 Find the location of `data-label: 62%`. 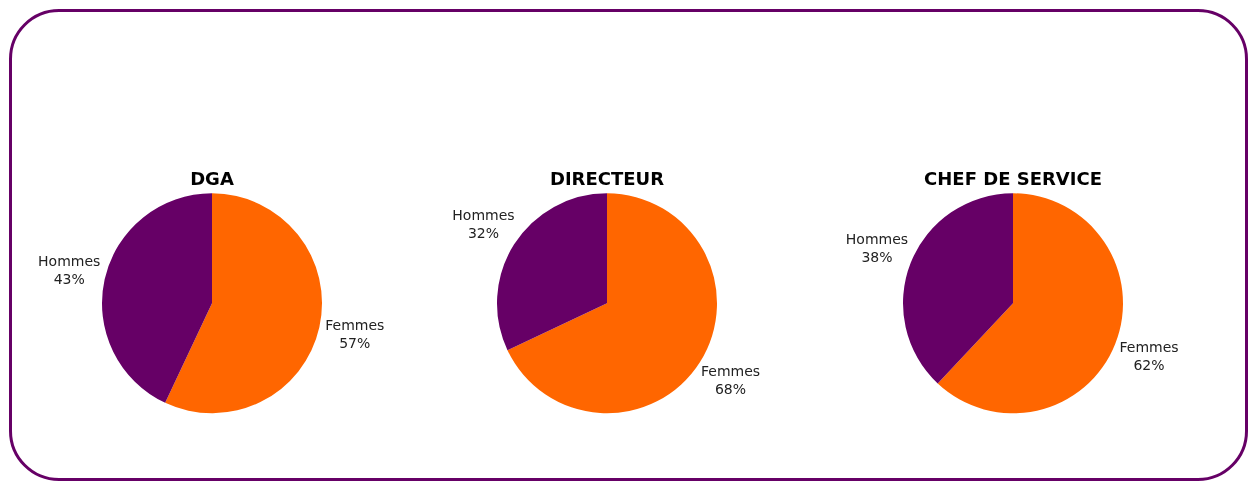

data-label: 62% is located at coordinates (1149, 364).